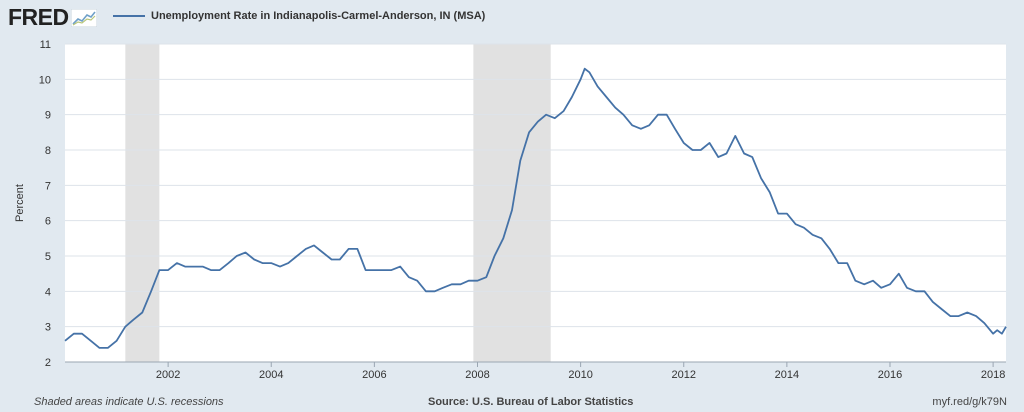  Describe the element at coordinates (129, 402) in the screenshot. I see `recession-note: Shaded areas indicate U.S. recessions` at that location.